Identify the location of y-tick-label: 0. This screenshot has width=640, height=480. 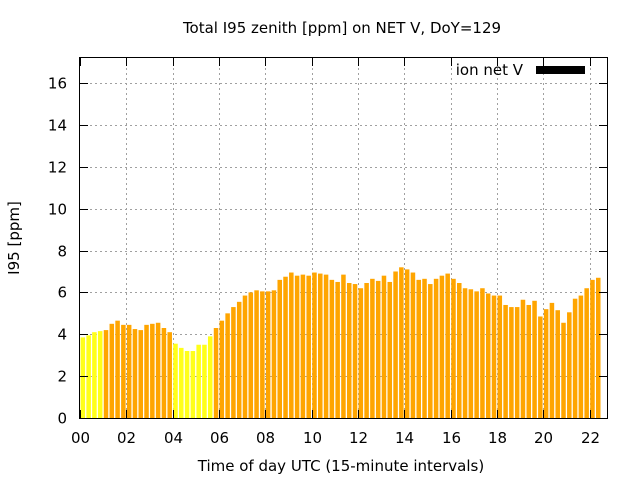
(62, 419).